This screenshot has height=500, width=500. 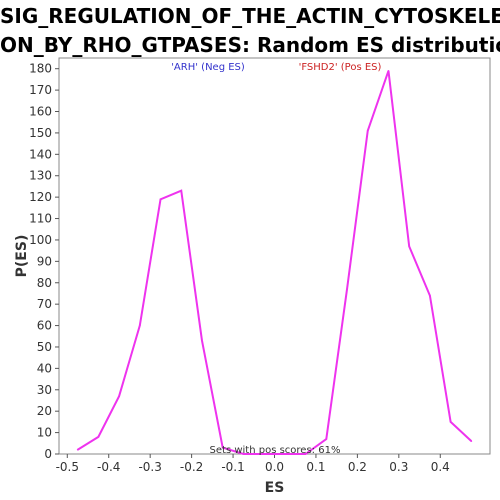 What do you see at coordinates (22, 256) in the screenshot?
I see `y-axis-title: P(ES)` at bounding box center [22, 256].